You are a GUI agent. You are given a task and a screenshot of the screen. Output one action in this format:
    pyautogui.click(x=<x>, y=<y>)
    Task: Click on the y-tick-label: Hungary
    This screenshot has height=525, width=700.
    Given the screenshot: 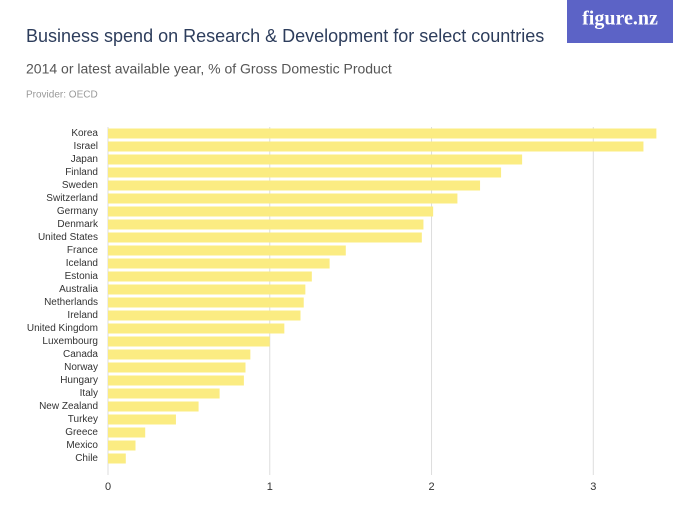 What is the action you would take?
    pyautogui.click(x=79, y=380)
    